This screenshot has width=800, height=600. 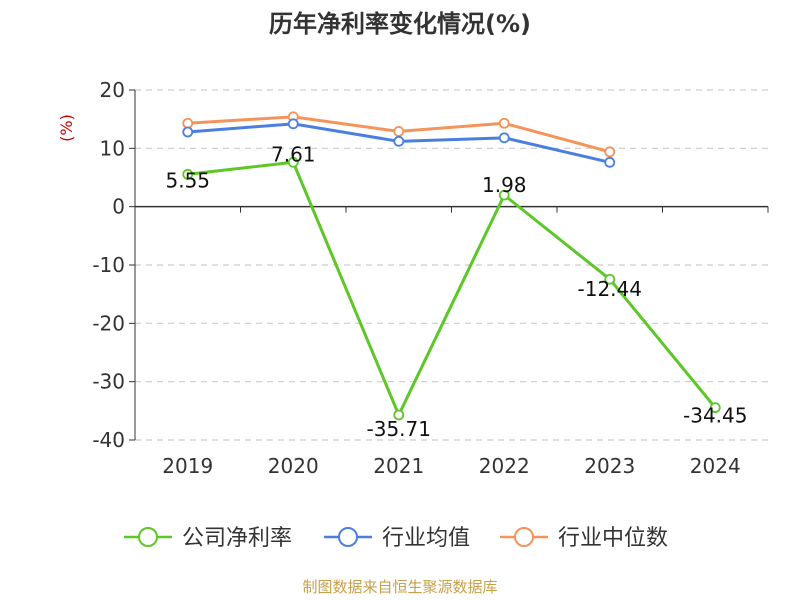 What do you see at coordinates (237, 538) in the screenshot?
I see `legend-label: 公司净利率` at bounding box center [237, 538].